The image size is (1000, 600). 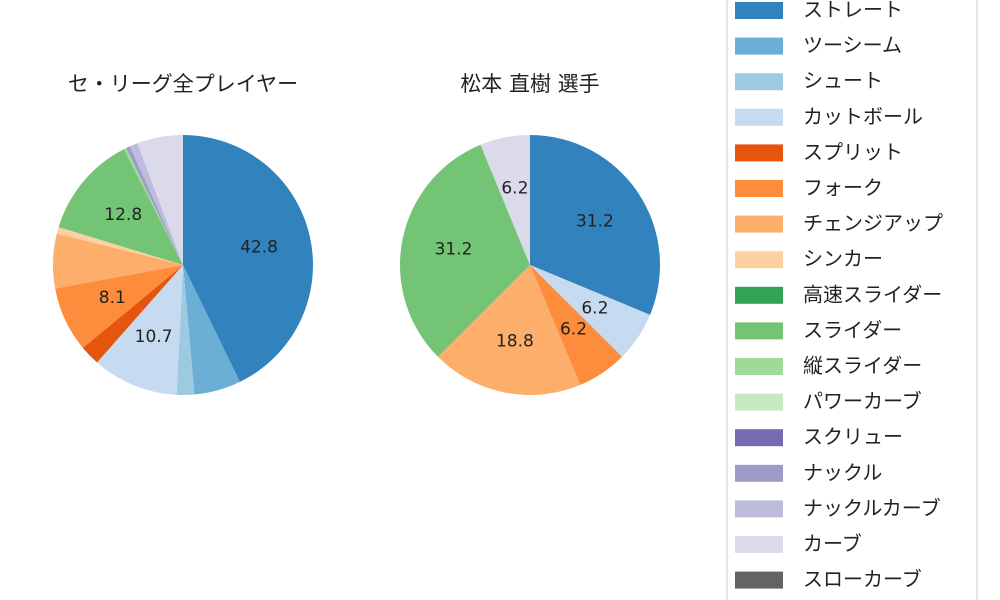 I want to click on value-label: 42.8, so click(x=259, y=248).